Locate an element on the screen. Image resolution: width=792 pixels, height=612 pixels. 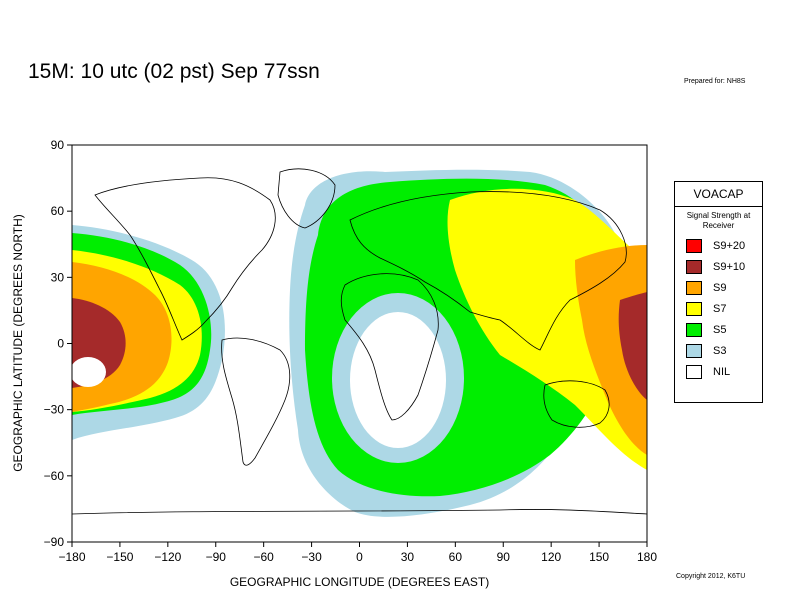
legend-item: NIL is located at coordinates (718, 371).